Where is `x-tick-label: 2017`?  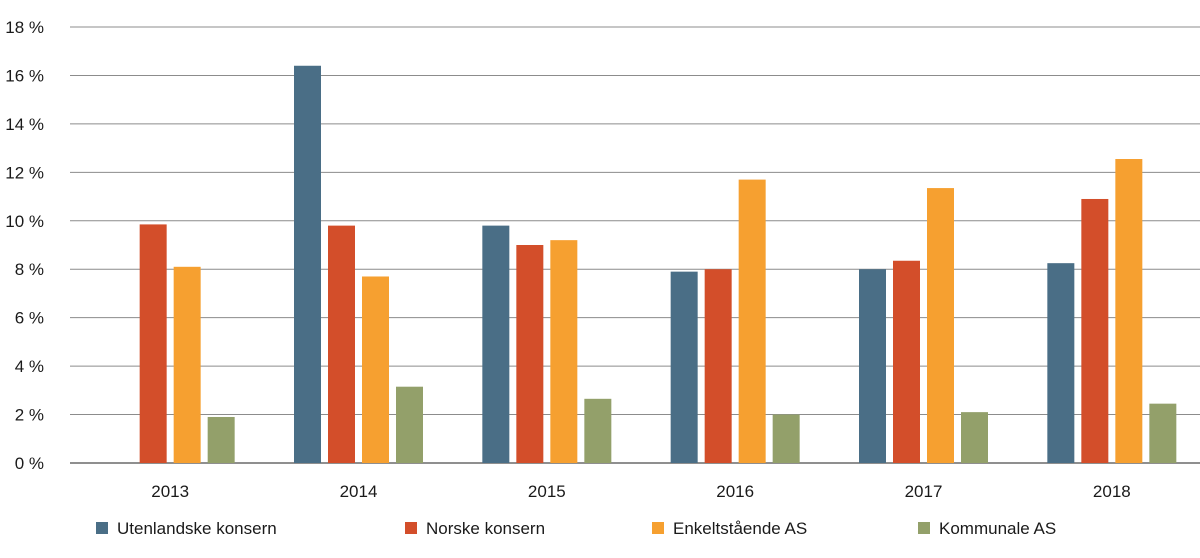
x-tick-label: 2017 is located at coordinates (924, 491).